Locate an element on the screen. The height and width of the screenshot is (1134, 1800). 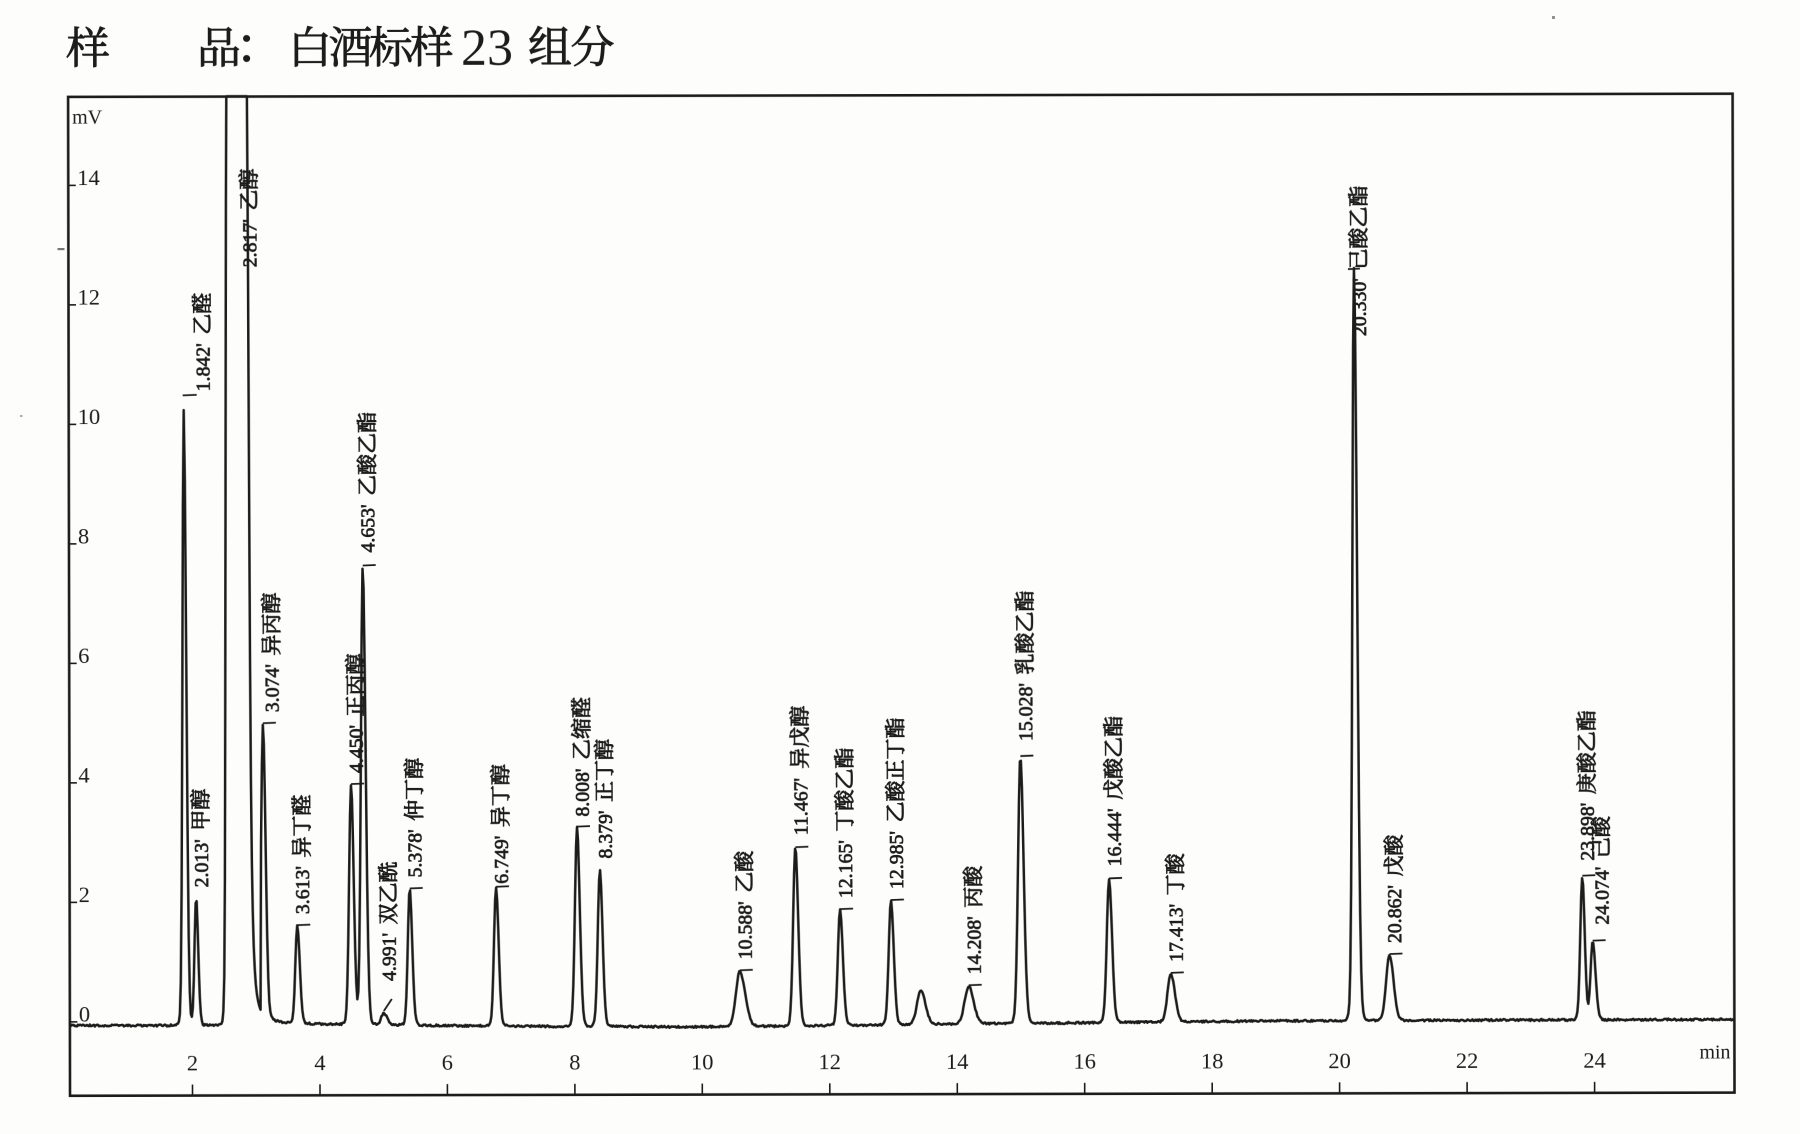
svg-text: 24.074' is located at coordinates (1602, 896).